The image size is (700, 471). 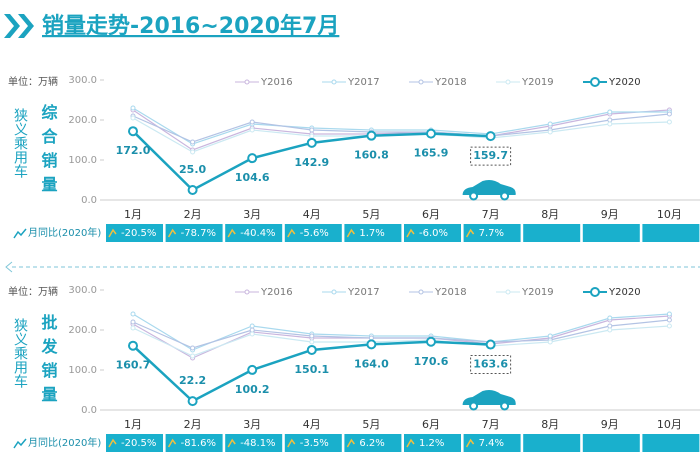 I want to click on value-label: 160.7, so click(x=133, y=365).